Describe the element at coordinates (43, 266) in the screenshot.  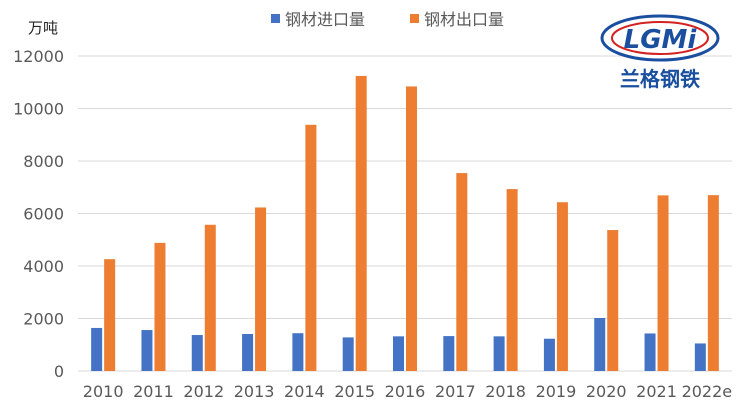
I see `y-tick-label: 4000` at that location.